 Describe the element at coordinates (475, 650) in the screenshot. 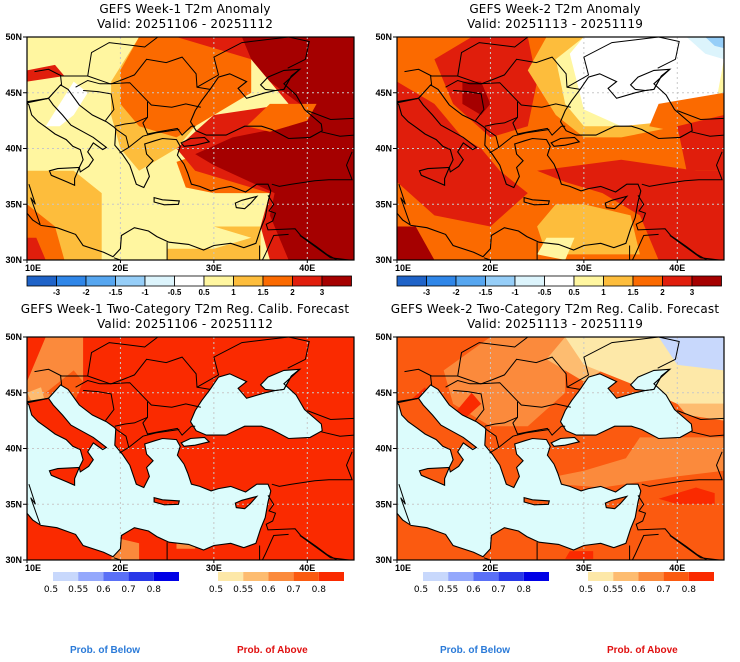

I see `prob-below-caption: Prob. of Below` at that location.